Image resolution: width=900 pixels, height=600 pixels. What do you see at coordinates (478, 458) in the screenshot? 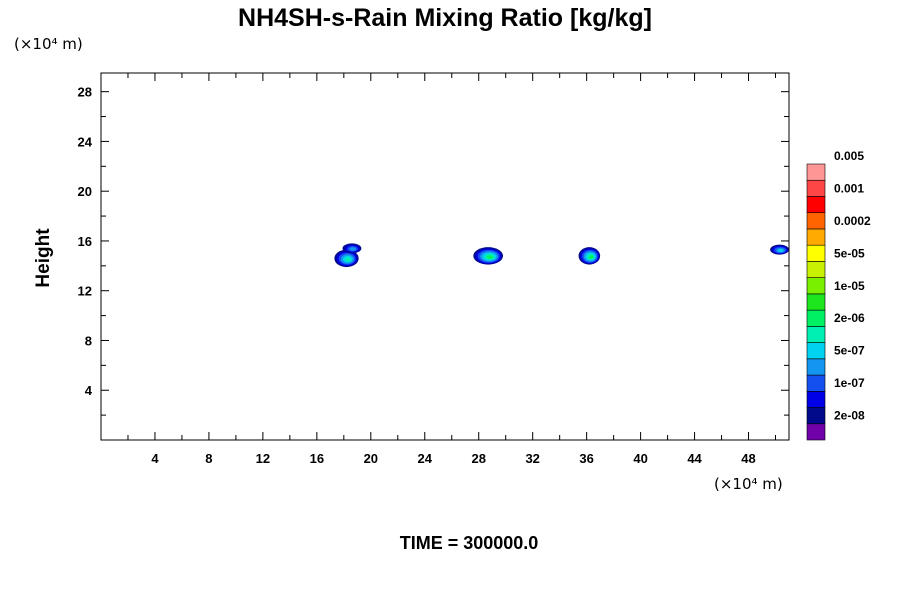
I see `x-tick-label: 28` at bounding box center [478, 458].